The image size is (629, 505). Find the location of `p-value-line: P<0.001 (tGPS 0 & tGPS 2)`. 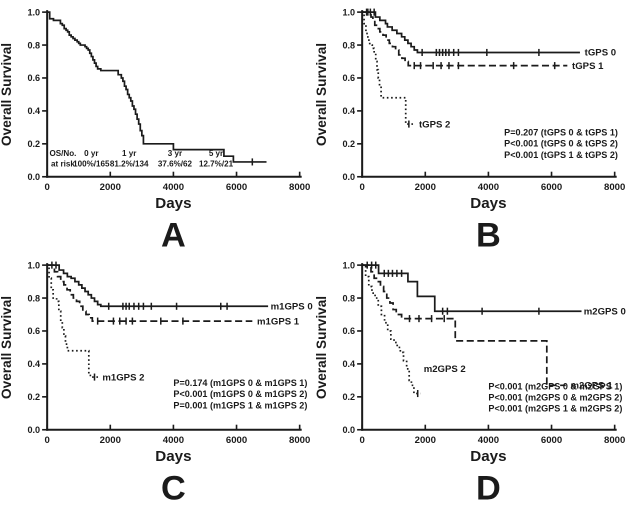

p-value-line: P<0.001 (tGPS 0 & tGPS 2) is located at coordinates (561, 144).